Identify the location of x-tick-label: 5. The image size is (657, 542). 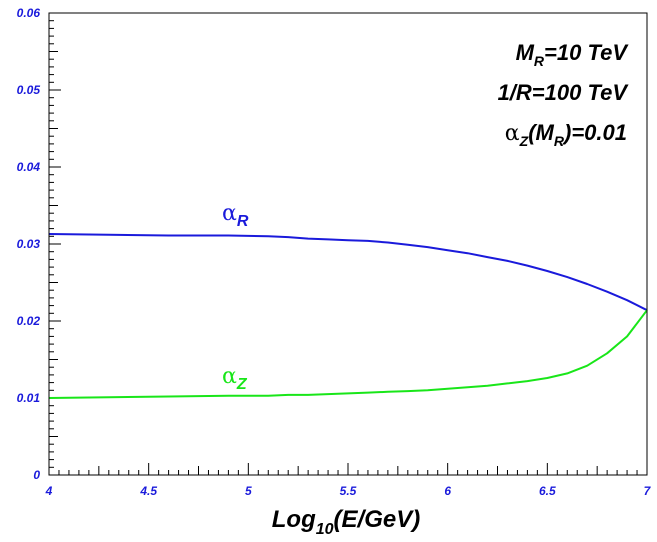
(248, 491).